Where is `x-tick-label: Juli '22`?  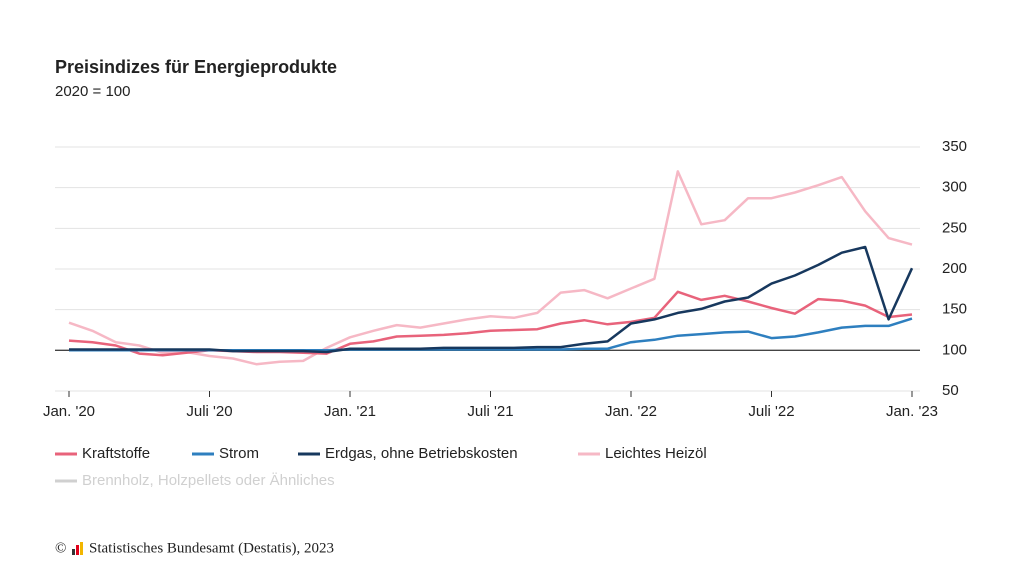
x-tick-label: Juli '22 is located at coordinates (771, 411).